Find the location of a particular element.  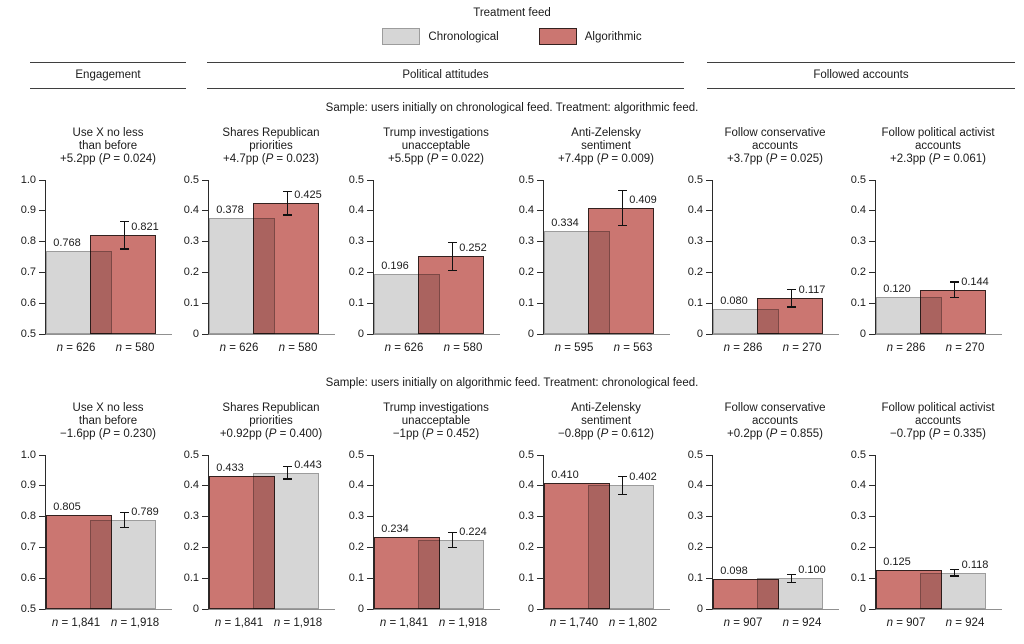

sample-size-label: n = 580 is located at coordinates (298, 348).